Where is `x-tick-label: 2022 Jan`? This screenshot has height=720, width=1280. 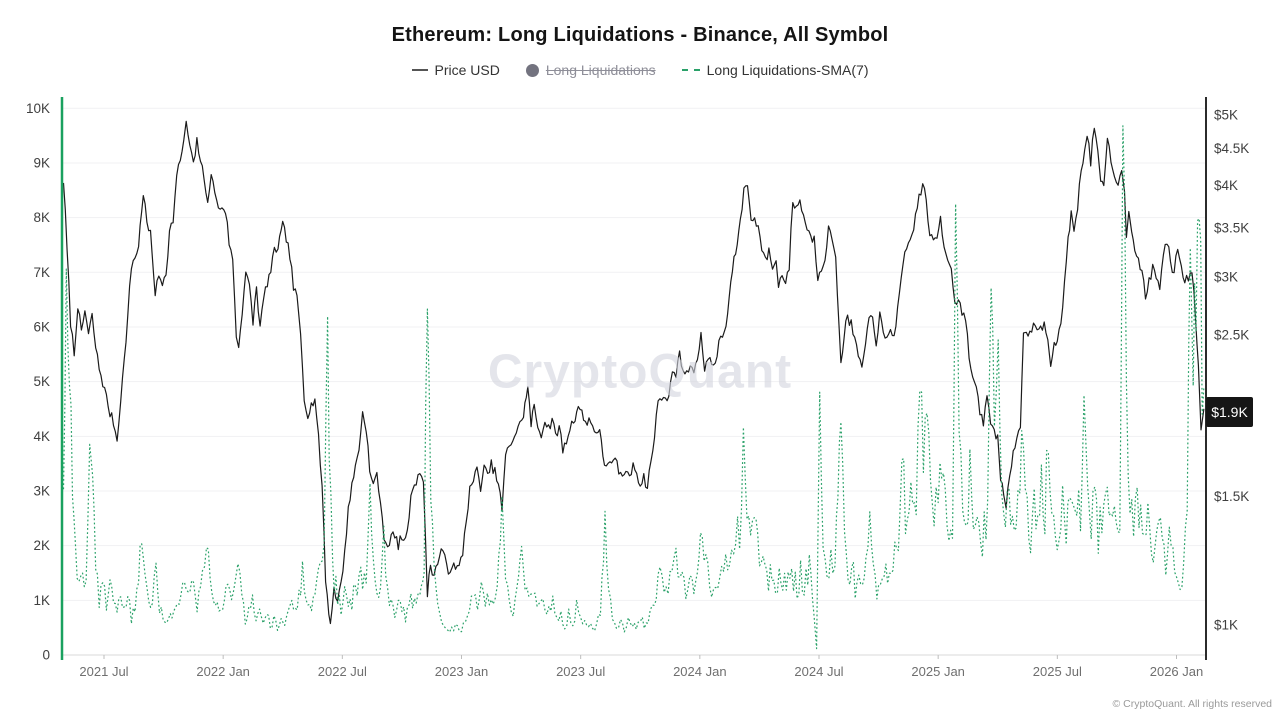
x-tick-label: 2022 Jan is located at coordinates (223, 671).